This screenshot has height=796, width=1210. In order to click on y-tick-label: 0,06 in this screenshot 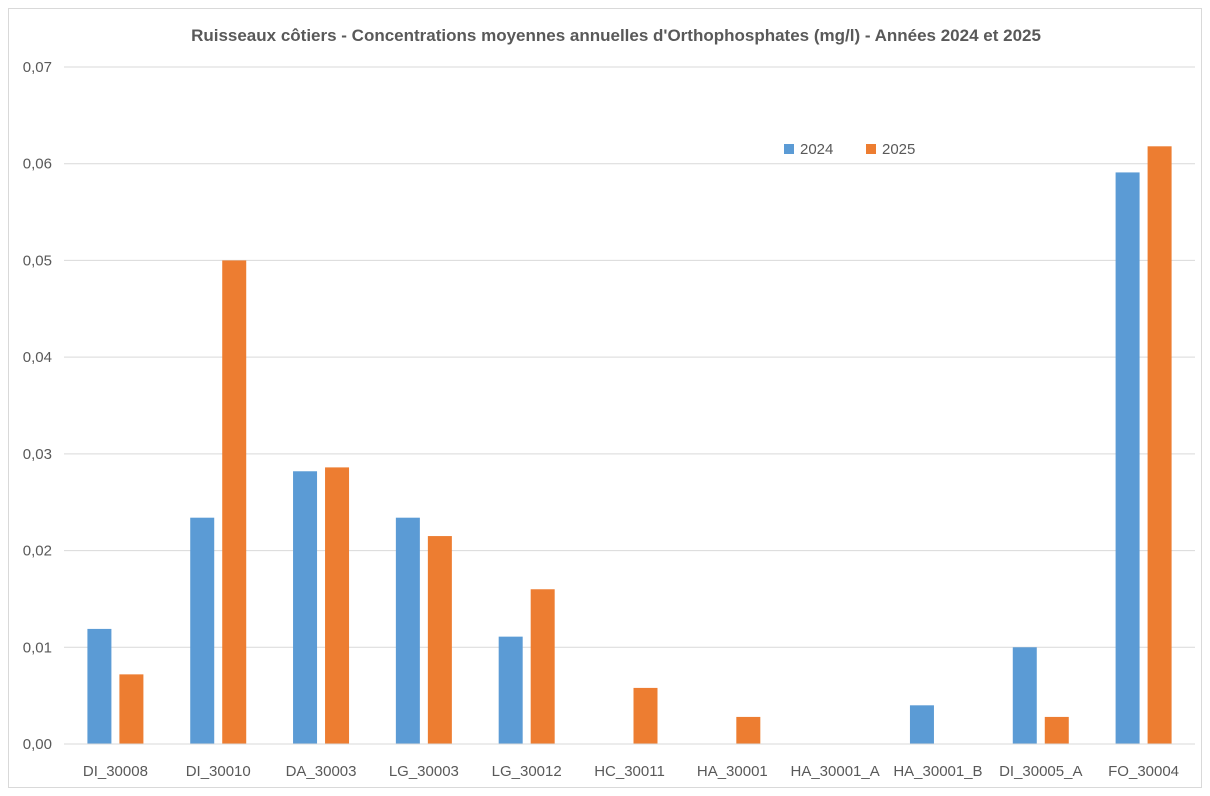, I will do `click(37, 164)`.